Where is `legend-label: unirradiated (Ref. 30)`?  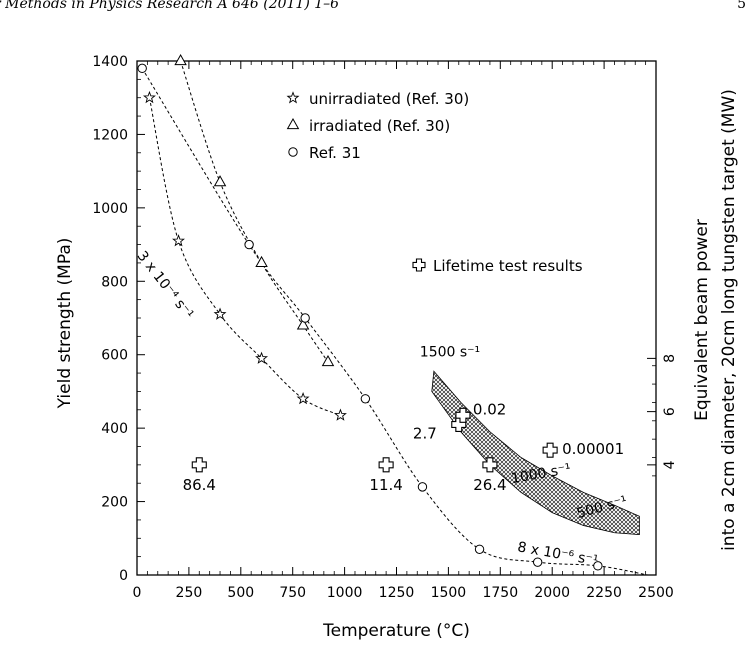
legend-label: unirradiated (Ref. 30) is located at coordinates (389, 99).